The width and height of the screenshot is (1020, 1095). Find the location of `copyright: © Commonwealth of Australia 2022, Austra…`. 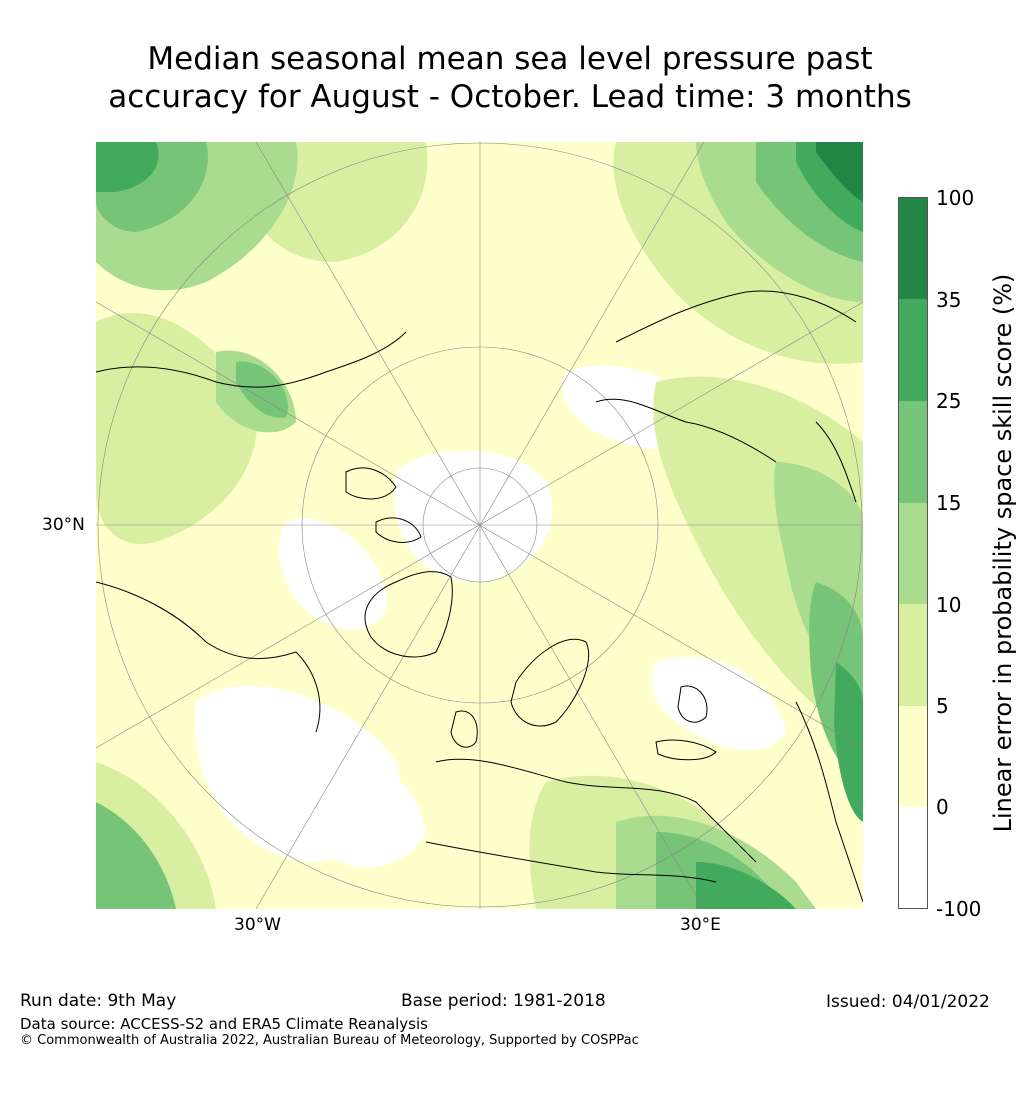

copyright: © Commonwealth of Australia 2022, Austra… is located at coordinates (329, 1040).